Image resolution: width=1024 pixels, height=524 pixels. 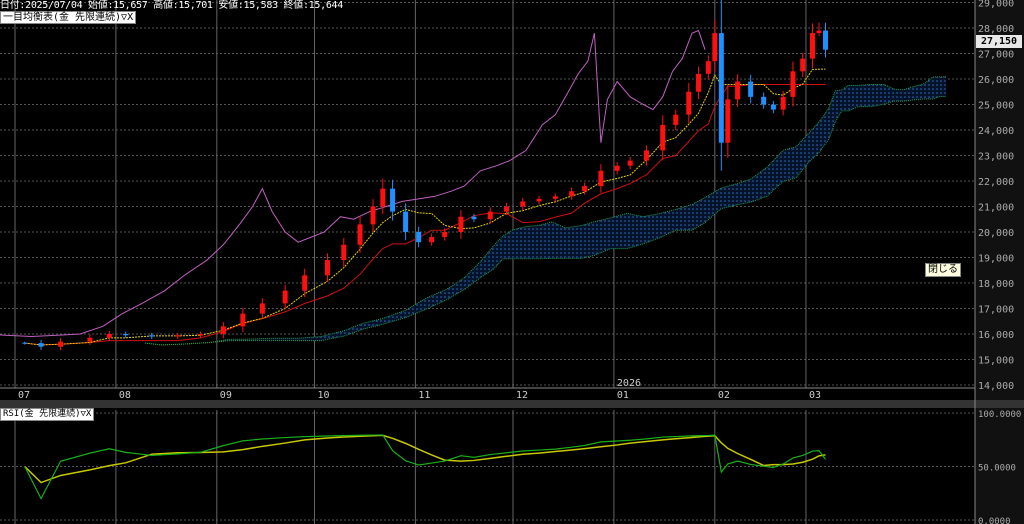 What do you see at coordinates (996, 361) in the screenshot?
I see `price-tick-label: 15,000` at bounding box center [996, 361].